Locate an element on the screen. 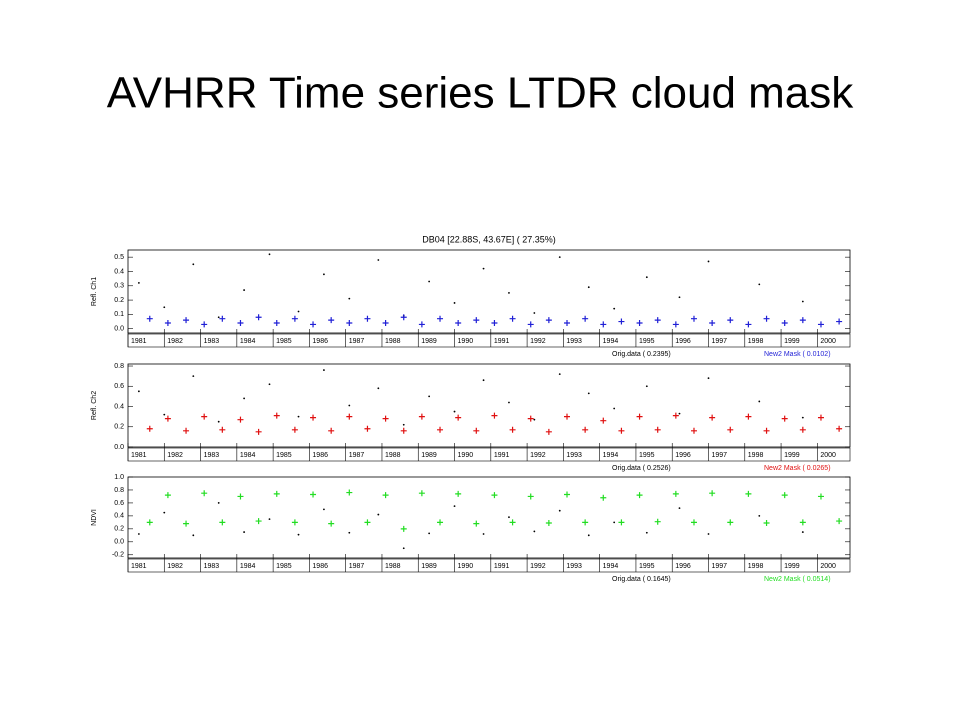 The image size is (960, 725). y-axis-label: NDVI is located at coordinates (94, 517).